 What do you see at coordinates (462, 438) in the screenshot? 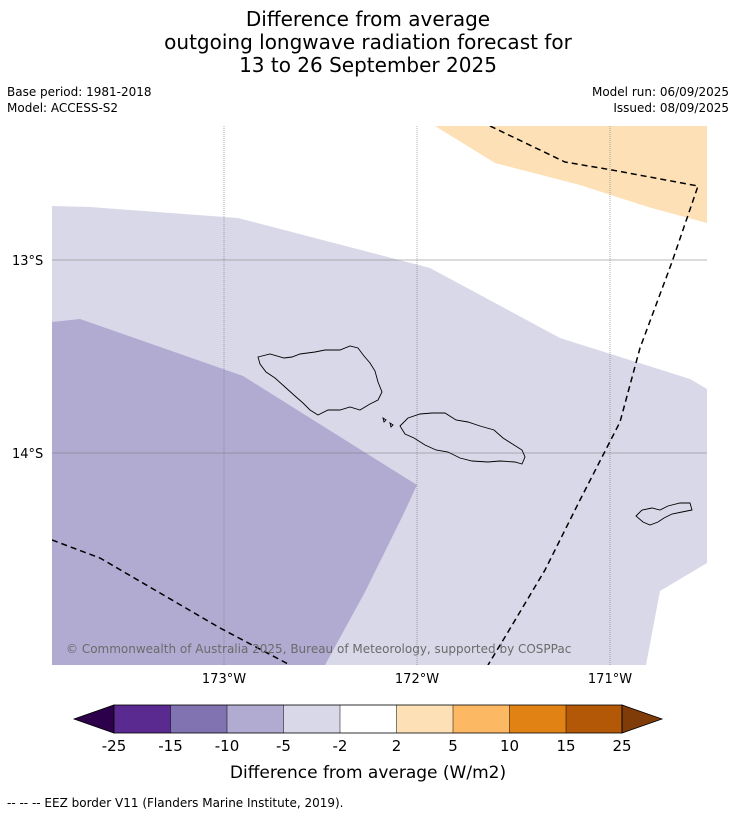
I see `upolu-island` at bounding box center [462, 438].